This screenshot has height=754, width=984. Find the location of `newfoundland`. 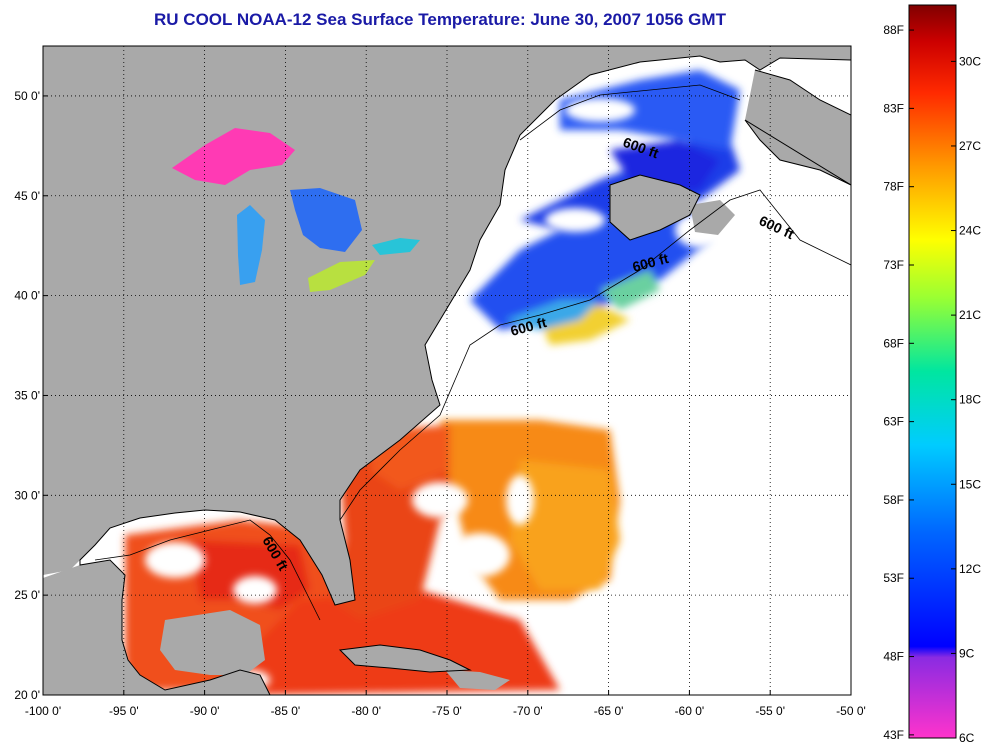

newfoundland is located at coordinates (798, 127).